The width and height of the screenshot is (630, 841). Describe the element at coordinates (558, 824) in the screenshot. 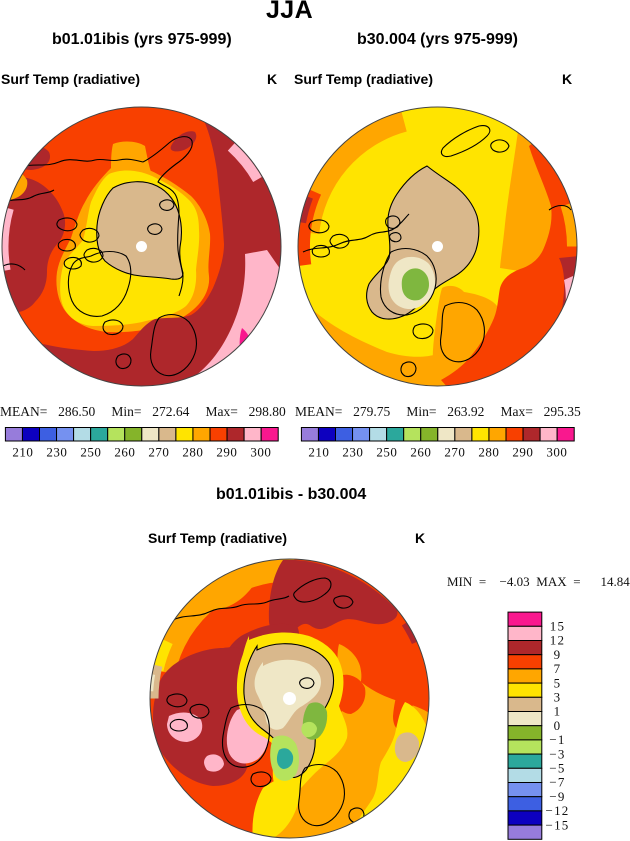

I see `svg-text: −15` at that location.